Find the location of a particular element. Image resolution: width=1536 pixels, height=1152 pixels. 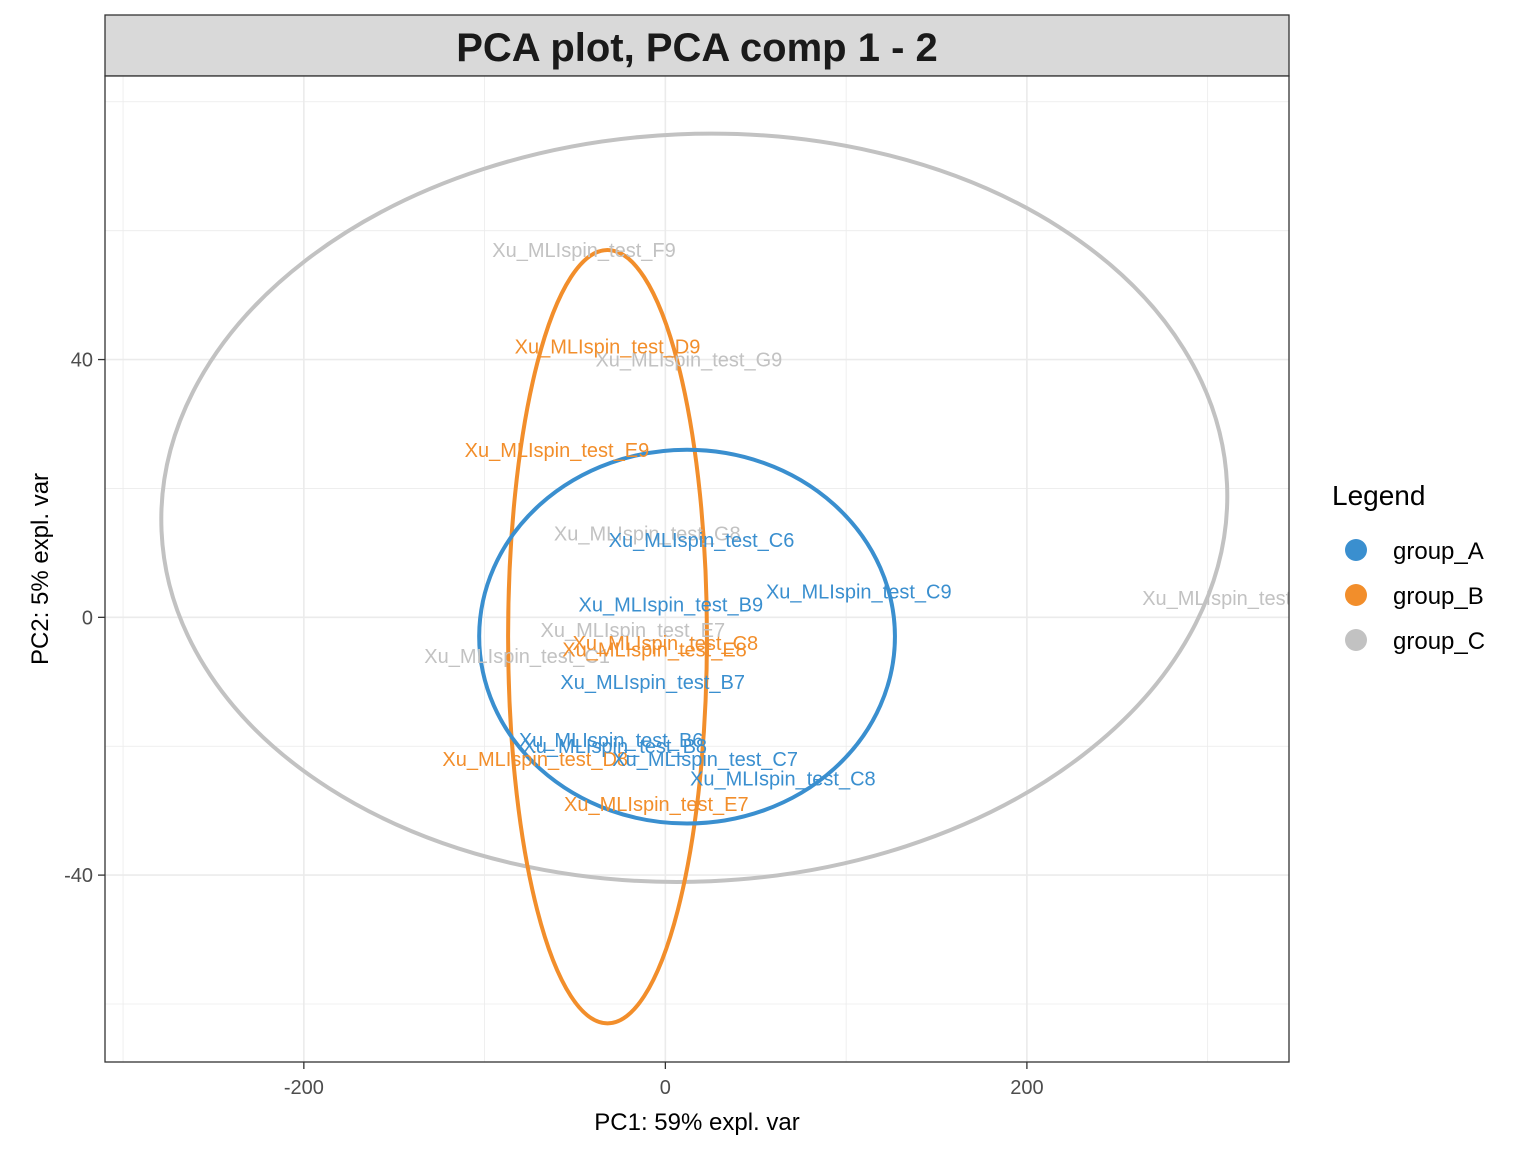

point-label: Xu_MLIspin_test_B8 is located at coordinates (614, 747).